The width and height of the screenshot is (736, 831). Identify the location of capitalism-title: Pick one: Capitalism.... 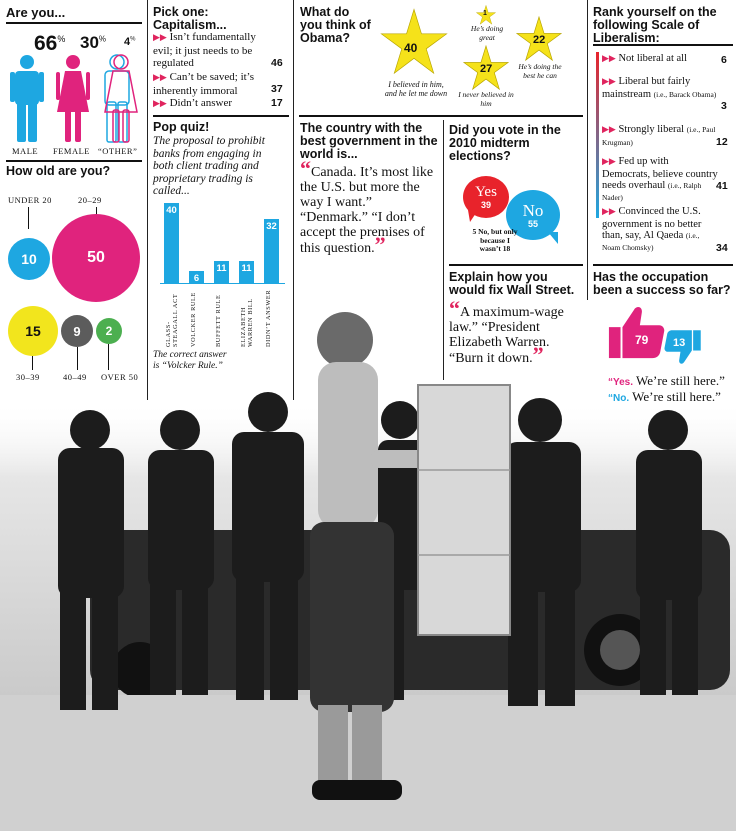
(190, 18).